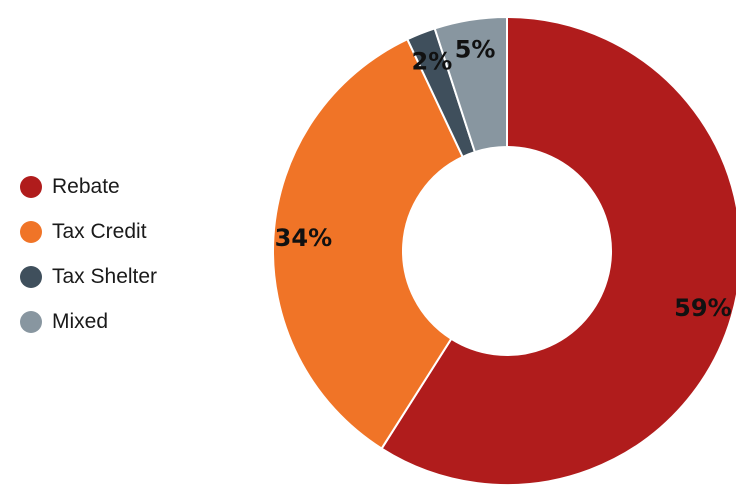 The image size is (736, 487). What do you see at coordinates (99, 231) in the screenshot?
I see `legend-label-tax-credit: Tax Credit` at bounding box center [99, 231].